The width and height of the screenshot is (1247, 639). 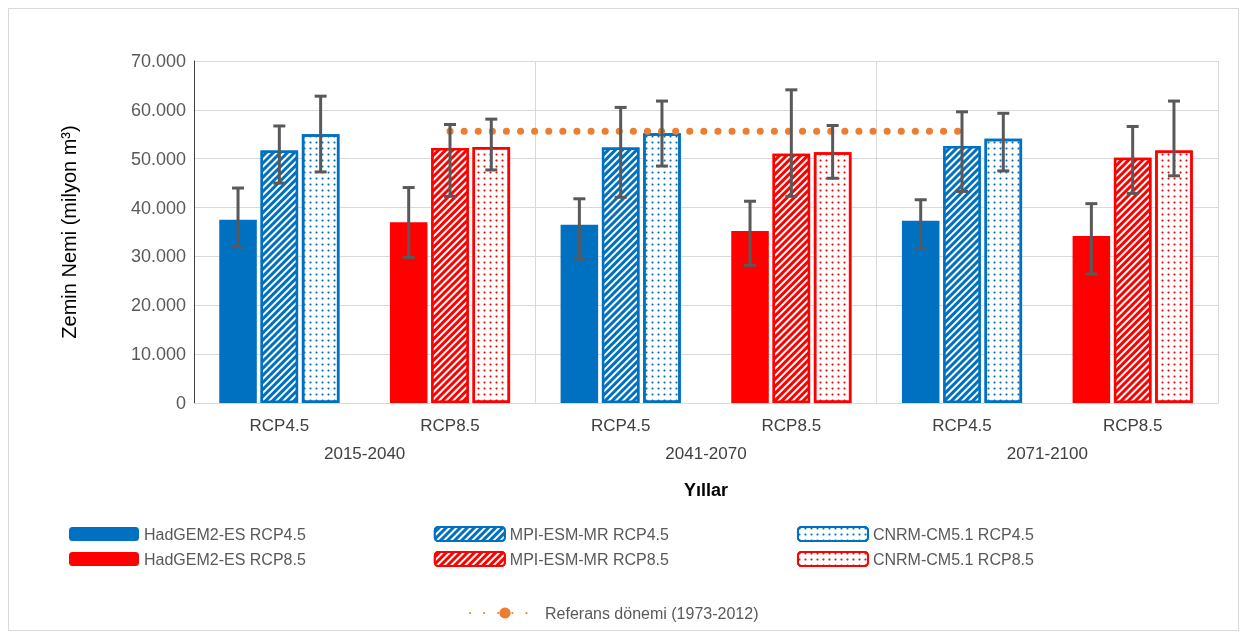 What do you see at coordinates (158, 305) in the screenshot?
I see `y-tick-label: 20.000` at bounding box center [158, 305].